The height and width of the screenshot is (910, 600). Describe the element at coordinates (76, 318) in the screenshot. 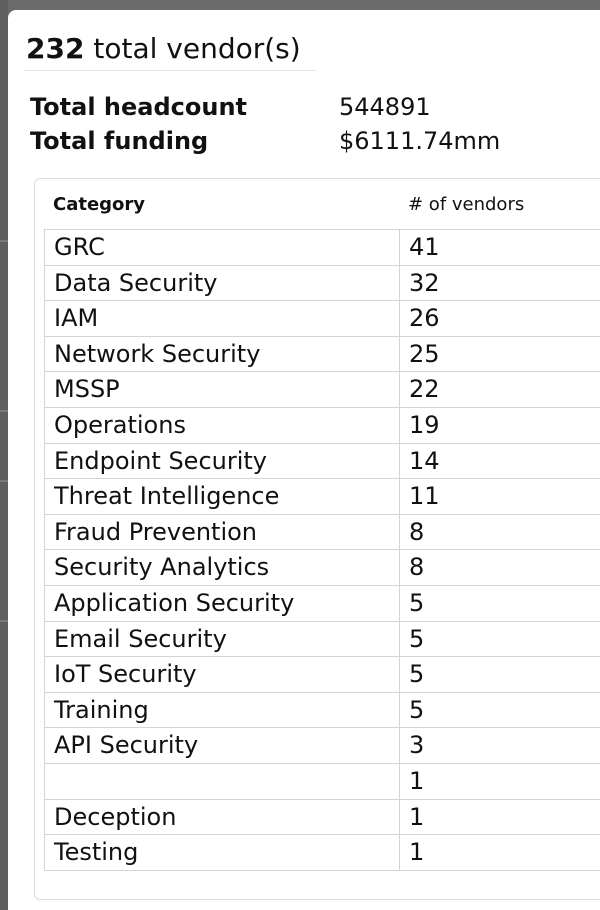

I see `category-cell: IAM` at that location.